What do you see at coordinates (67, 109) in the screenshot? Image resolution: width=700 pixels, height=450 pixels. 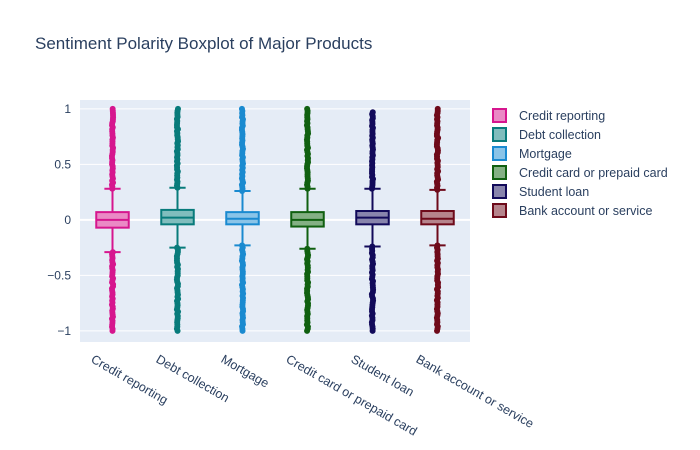 I see `y-tick-label: 1` at bounding box center [67, 109].